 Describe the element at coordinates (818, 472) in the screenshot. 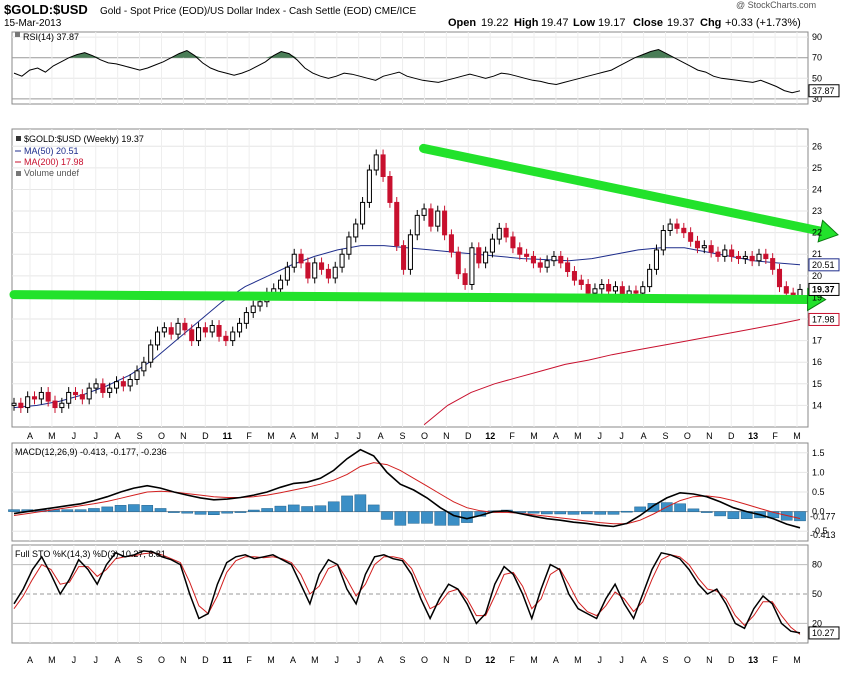

I see `macd-tick-label: 1.0` at that location.